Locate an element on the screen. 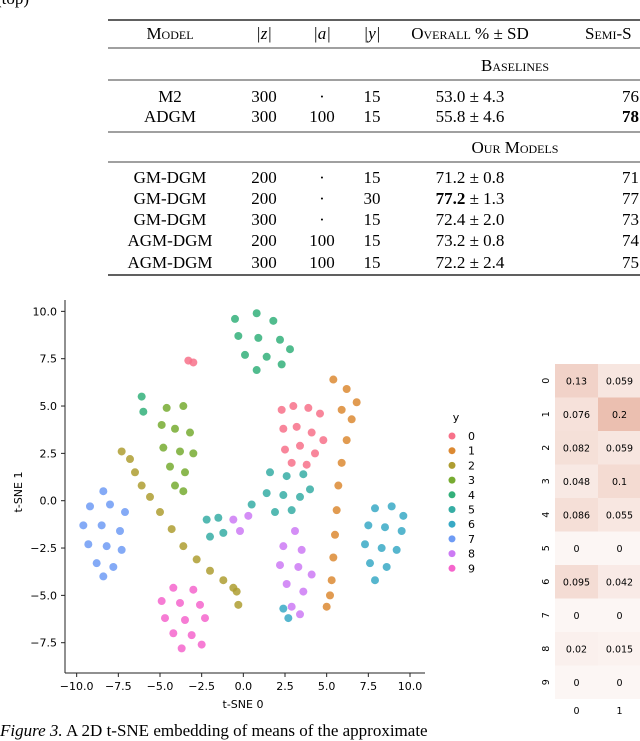 This screenshot has height=741, width=640. legend-label: 4 is located at coordinates (471, 495).